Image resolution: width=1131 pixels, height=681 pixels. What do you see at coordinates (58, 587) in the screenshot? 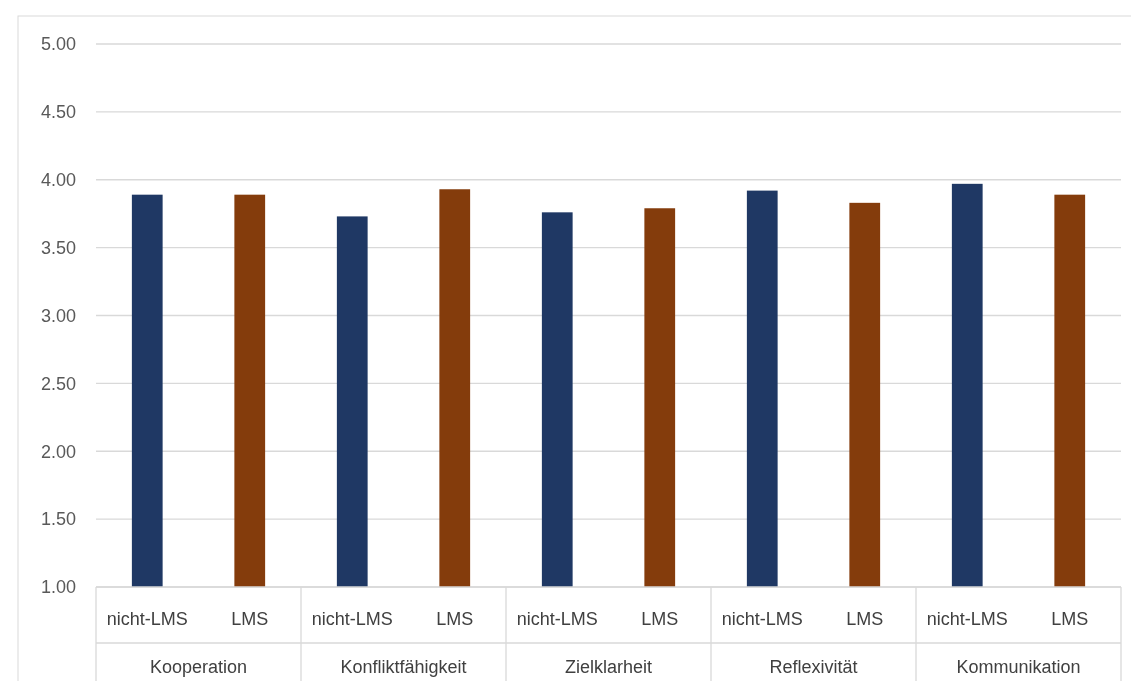
I see `y-tick-label: 1.00` at bounding box center [58, 587].